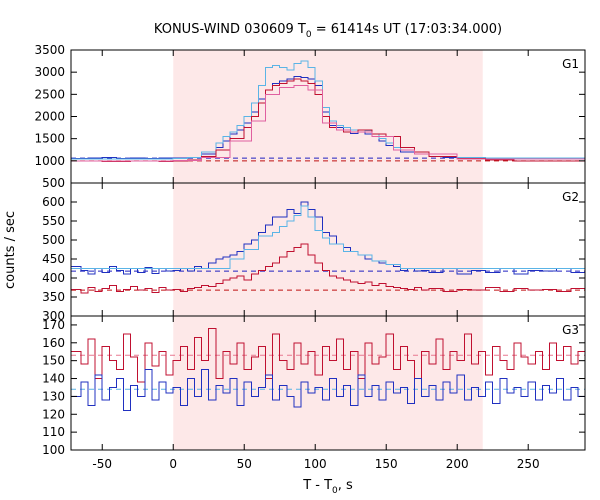  What do you see at coordinates (53, 297) in the screenshot?
I see `y-tick-label: 350` at bounding box center [53, 297].